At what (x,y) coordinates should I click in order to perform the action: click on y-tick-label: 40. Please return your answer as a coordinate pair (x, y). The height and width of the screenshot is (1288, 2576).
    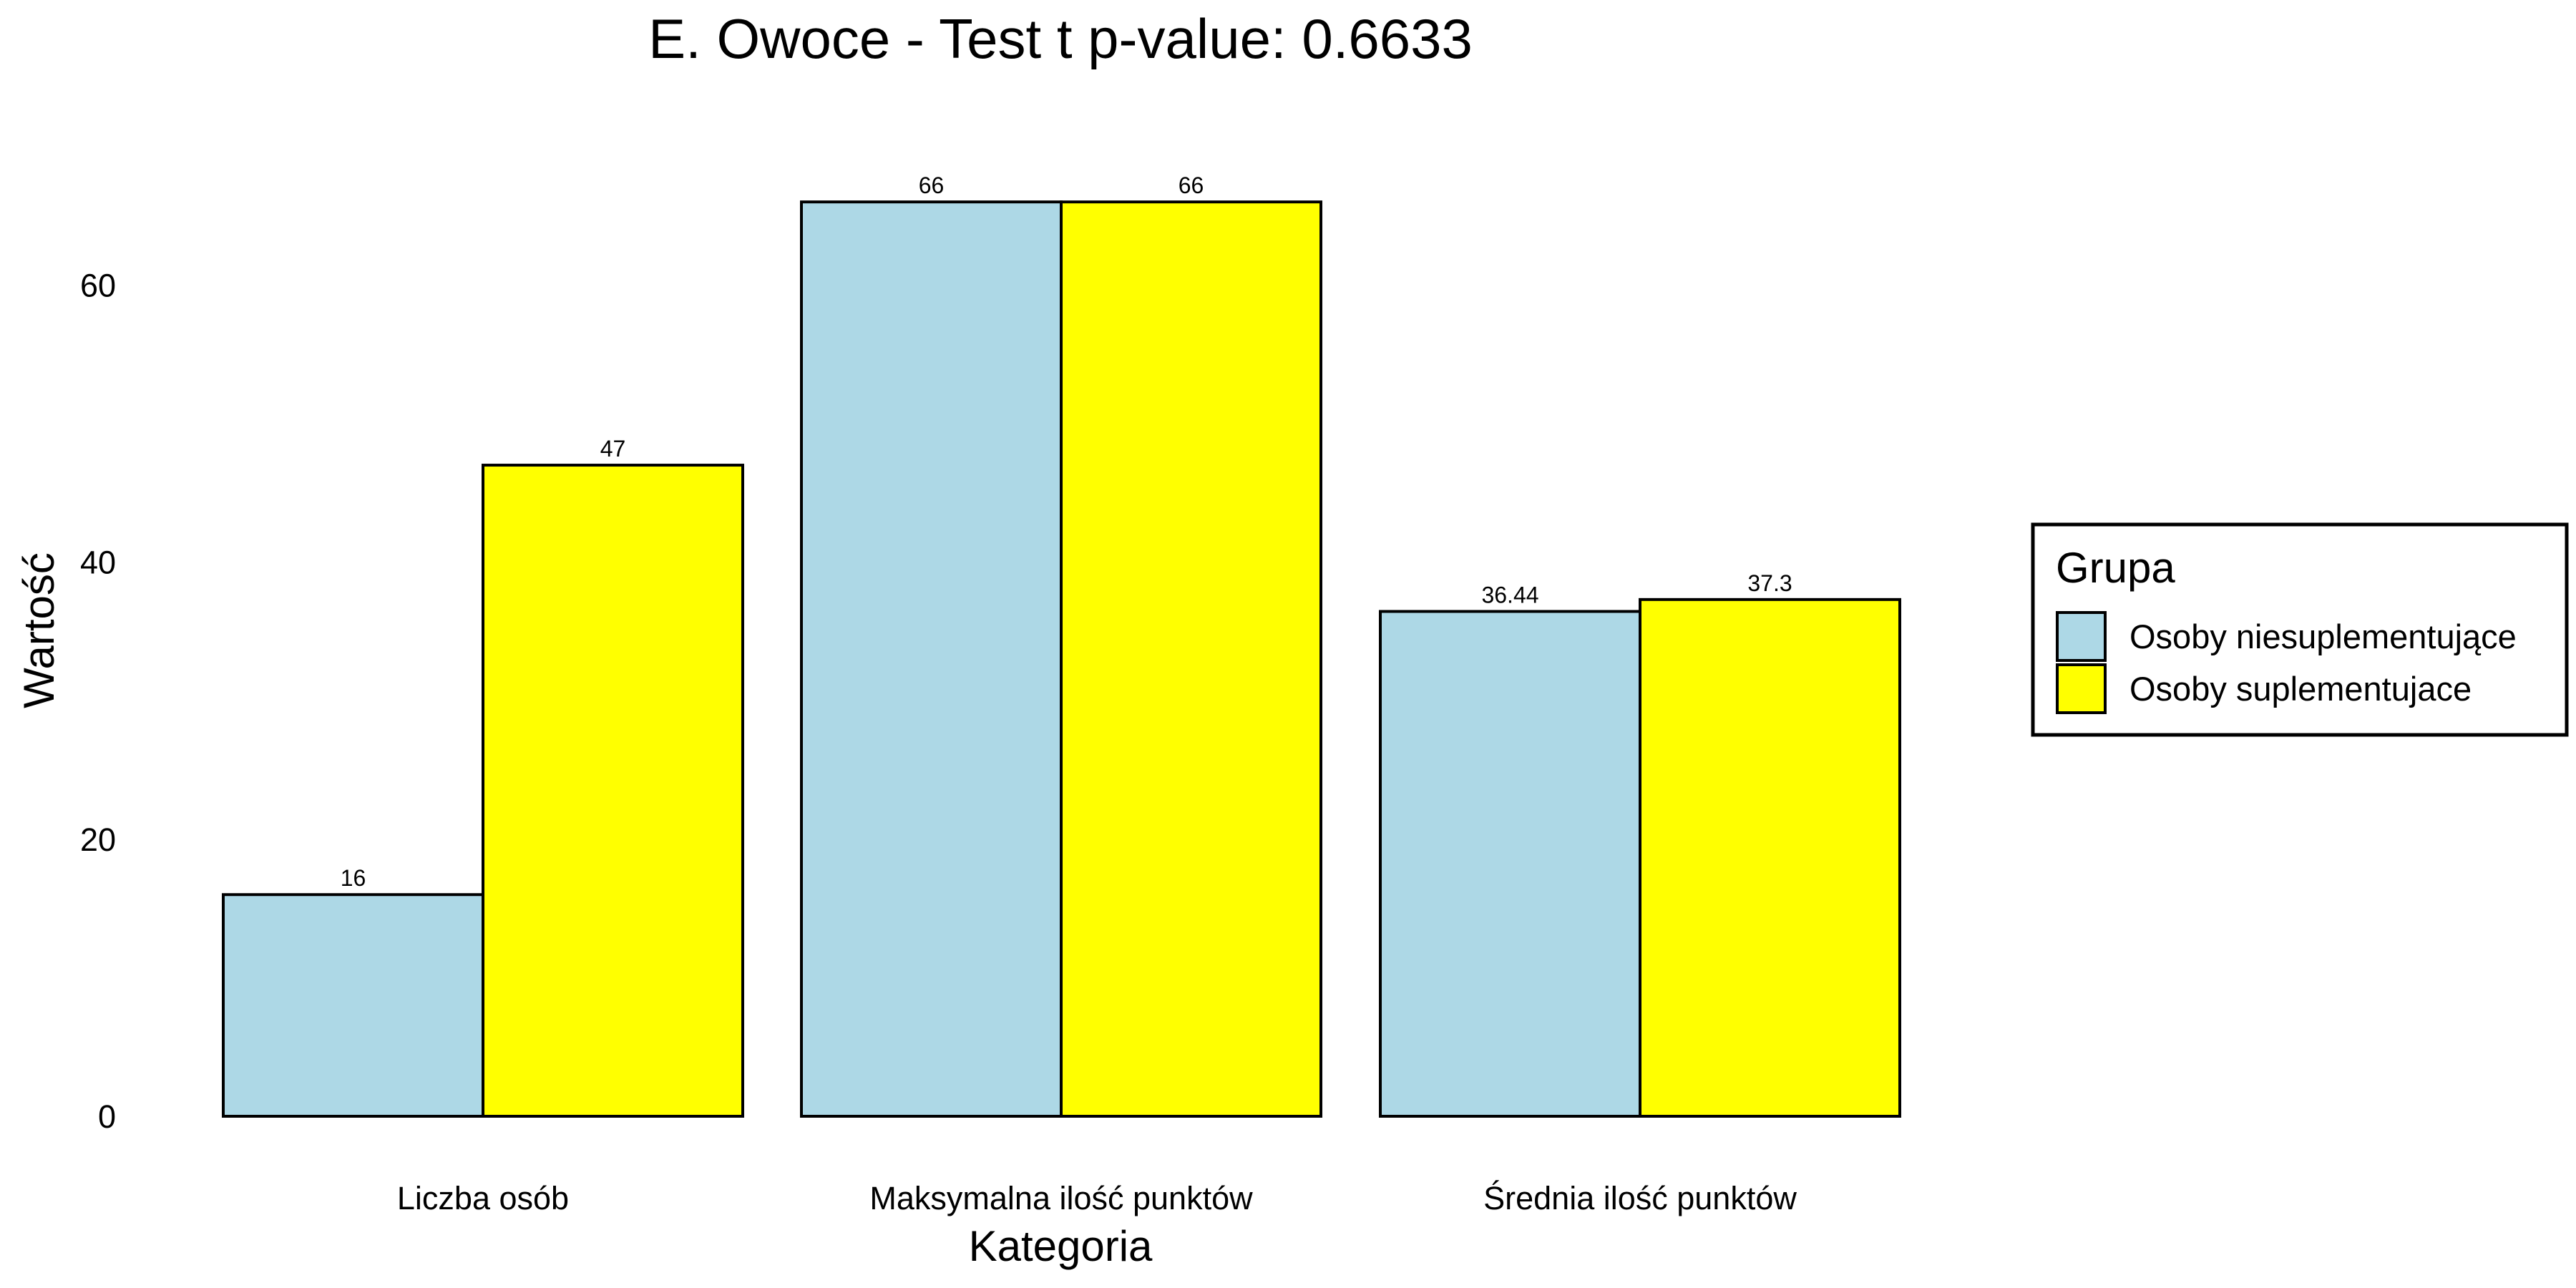
    Looking at the image, I should click on (98, 563).